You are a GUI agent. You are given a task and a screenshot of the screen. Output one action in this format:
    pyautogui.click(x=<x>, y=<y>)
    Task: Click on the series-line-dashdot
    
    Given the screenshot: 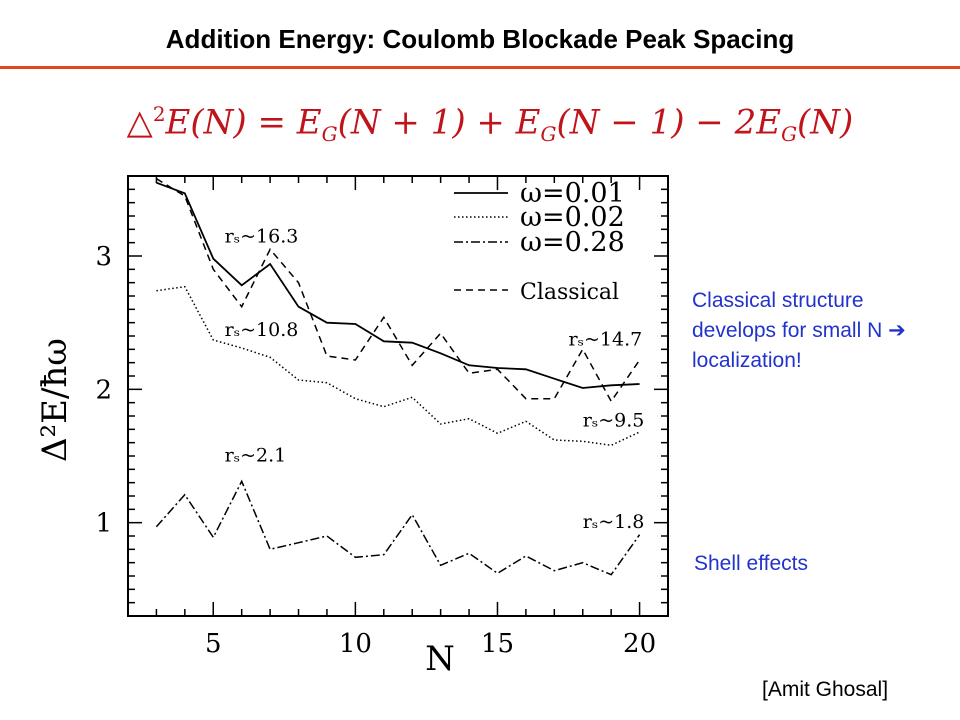 What is the action you would take?
    pyautogui.click(x=398, y=527)
    